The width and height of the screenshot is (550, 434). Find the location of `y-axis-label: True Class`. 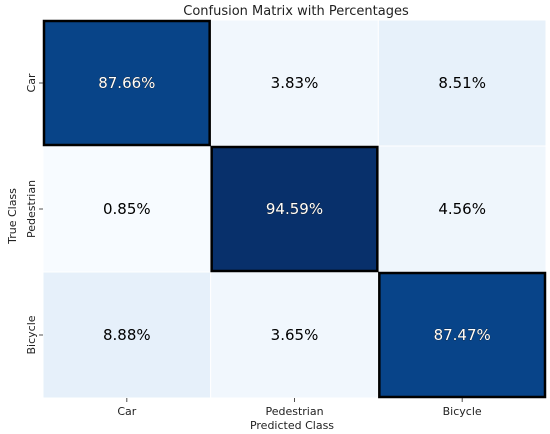

y-axis-label: True Class is located at coordinates (12, 216).